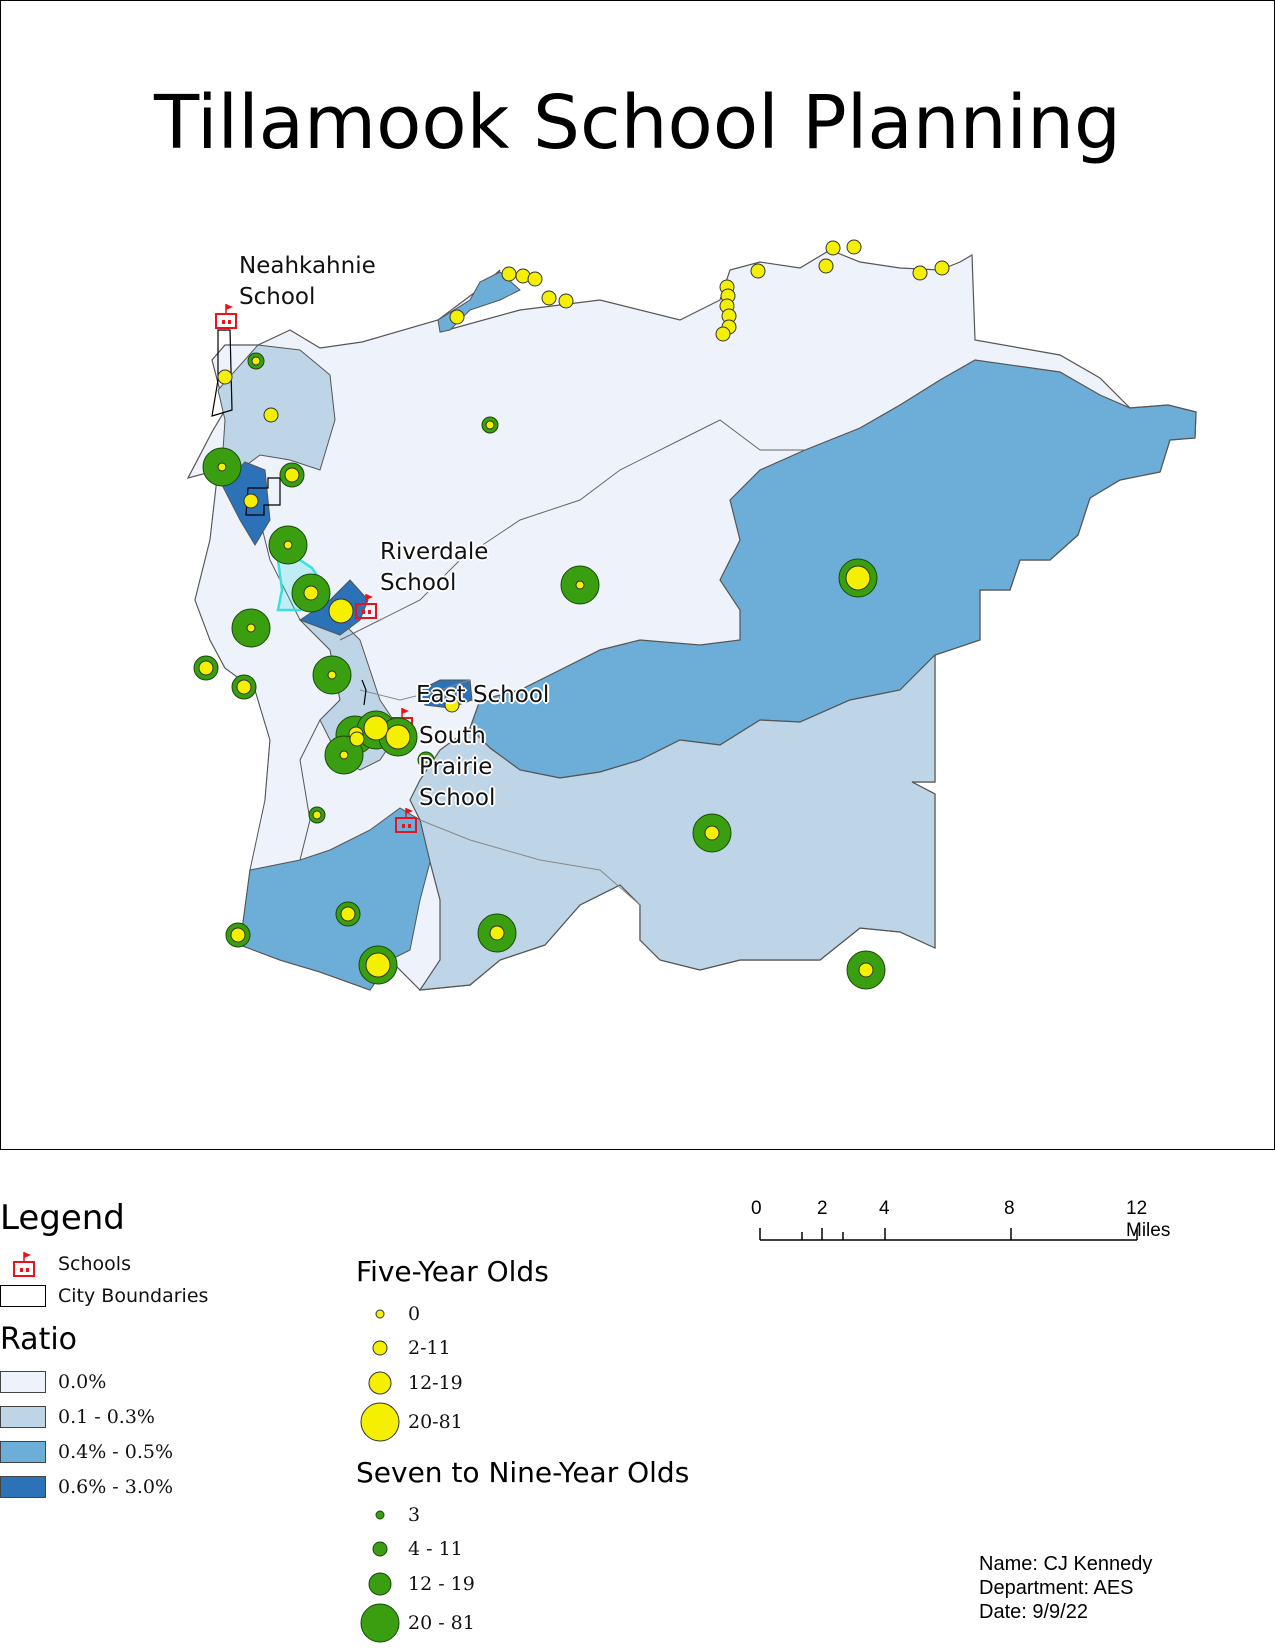 Image resolution: width=1275 pixels, height=1650 pixels. What do you see at coordinates (756, 1208) in the screenshot?
I see `scale-label: 0` at bounding box center [756, 1208].